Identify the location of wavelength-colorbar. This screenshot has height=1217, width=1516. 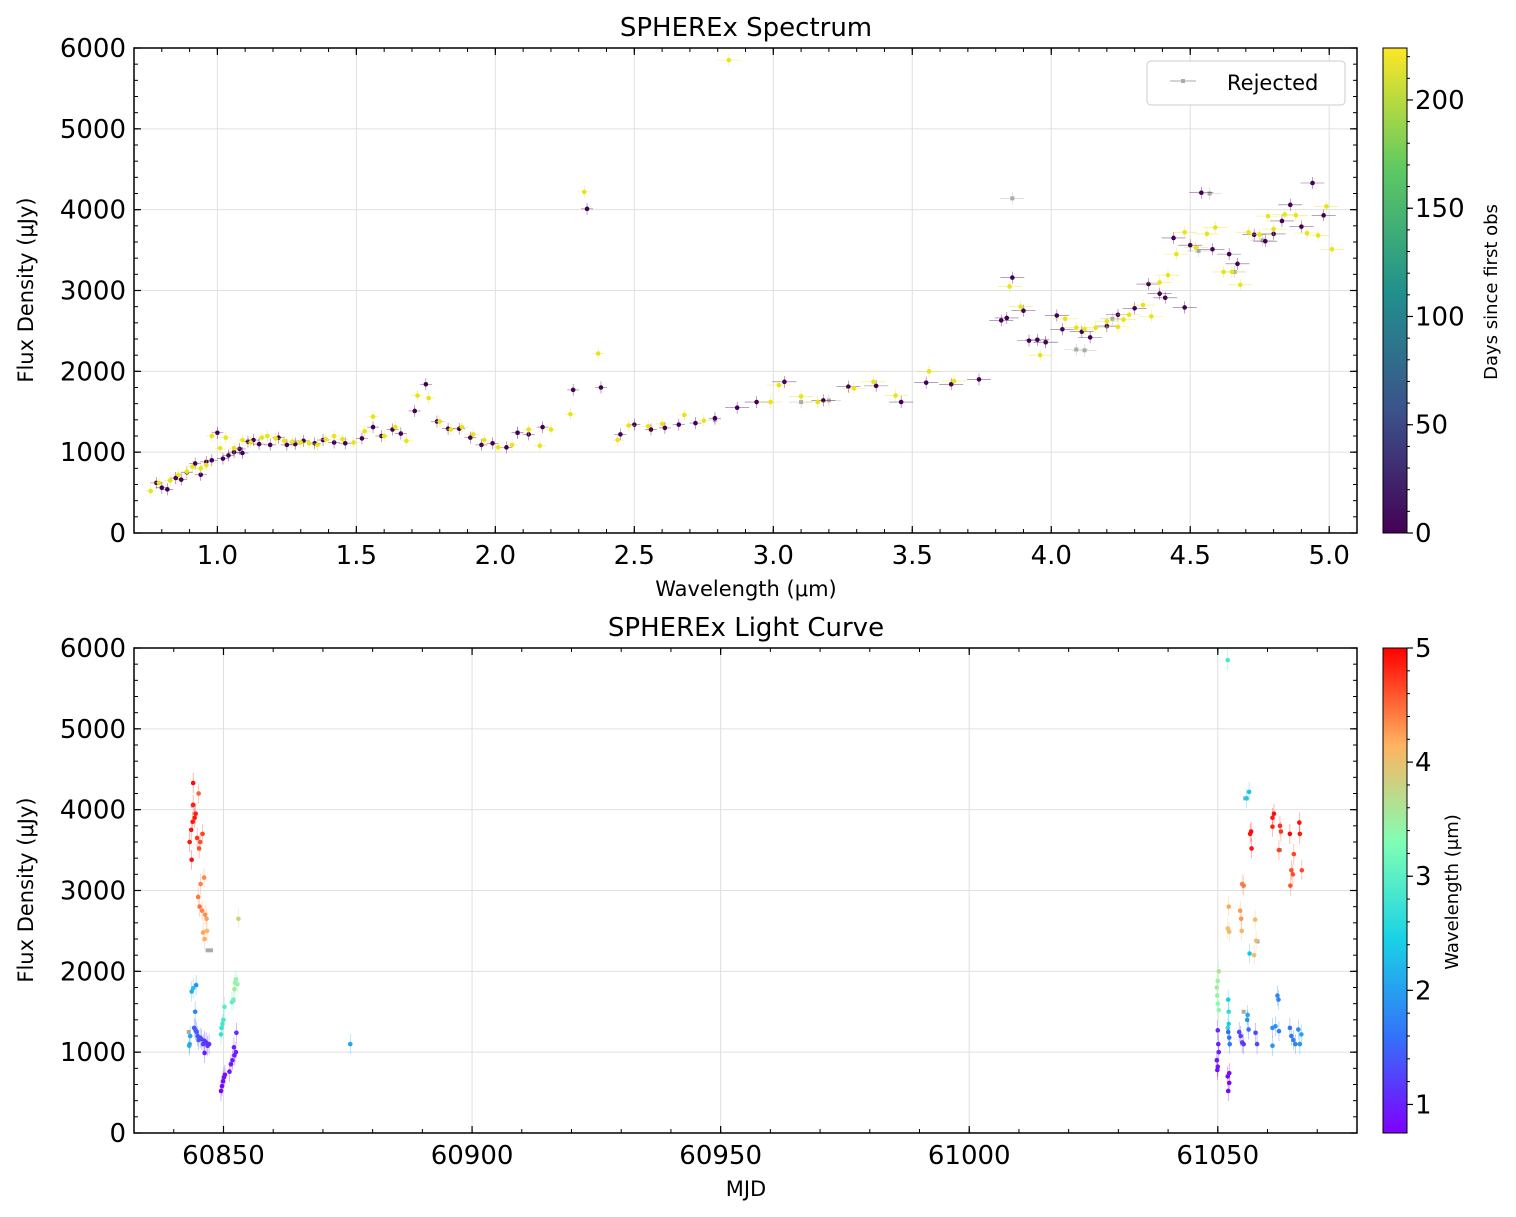
(1395, 890).